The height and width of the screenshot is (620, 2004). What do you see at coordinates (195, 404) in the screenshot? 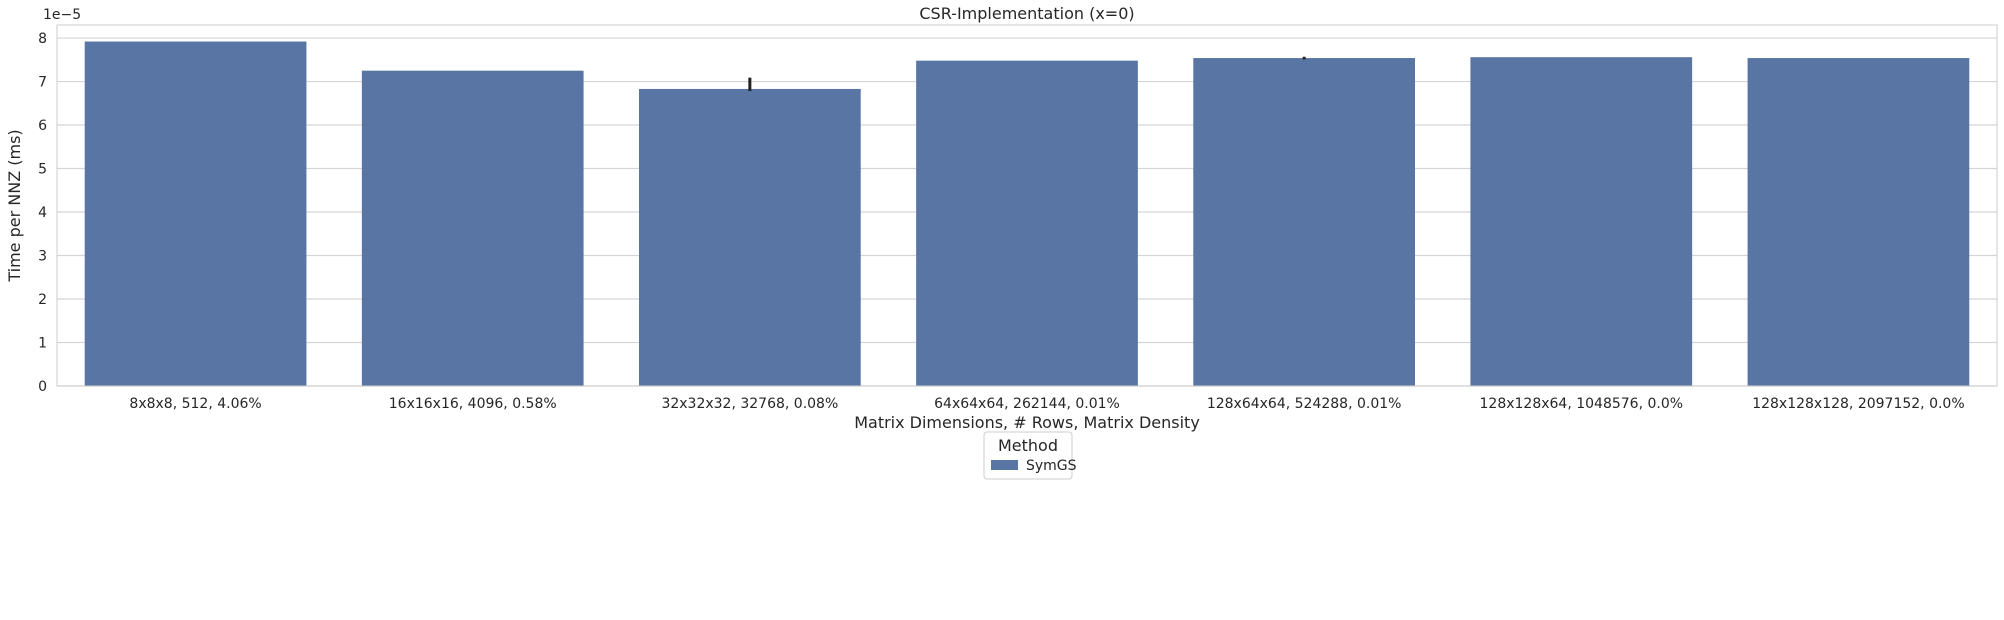
I see `x-tick-label: 8x8x8, 512, 4.06%` at bounding box center [195, 404].